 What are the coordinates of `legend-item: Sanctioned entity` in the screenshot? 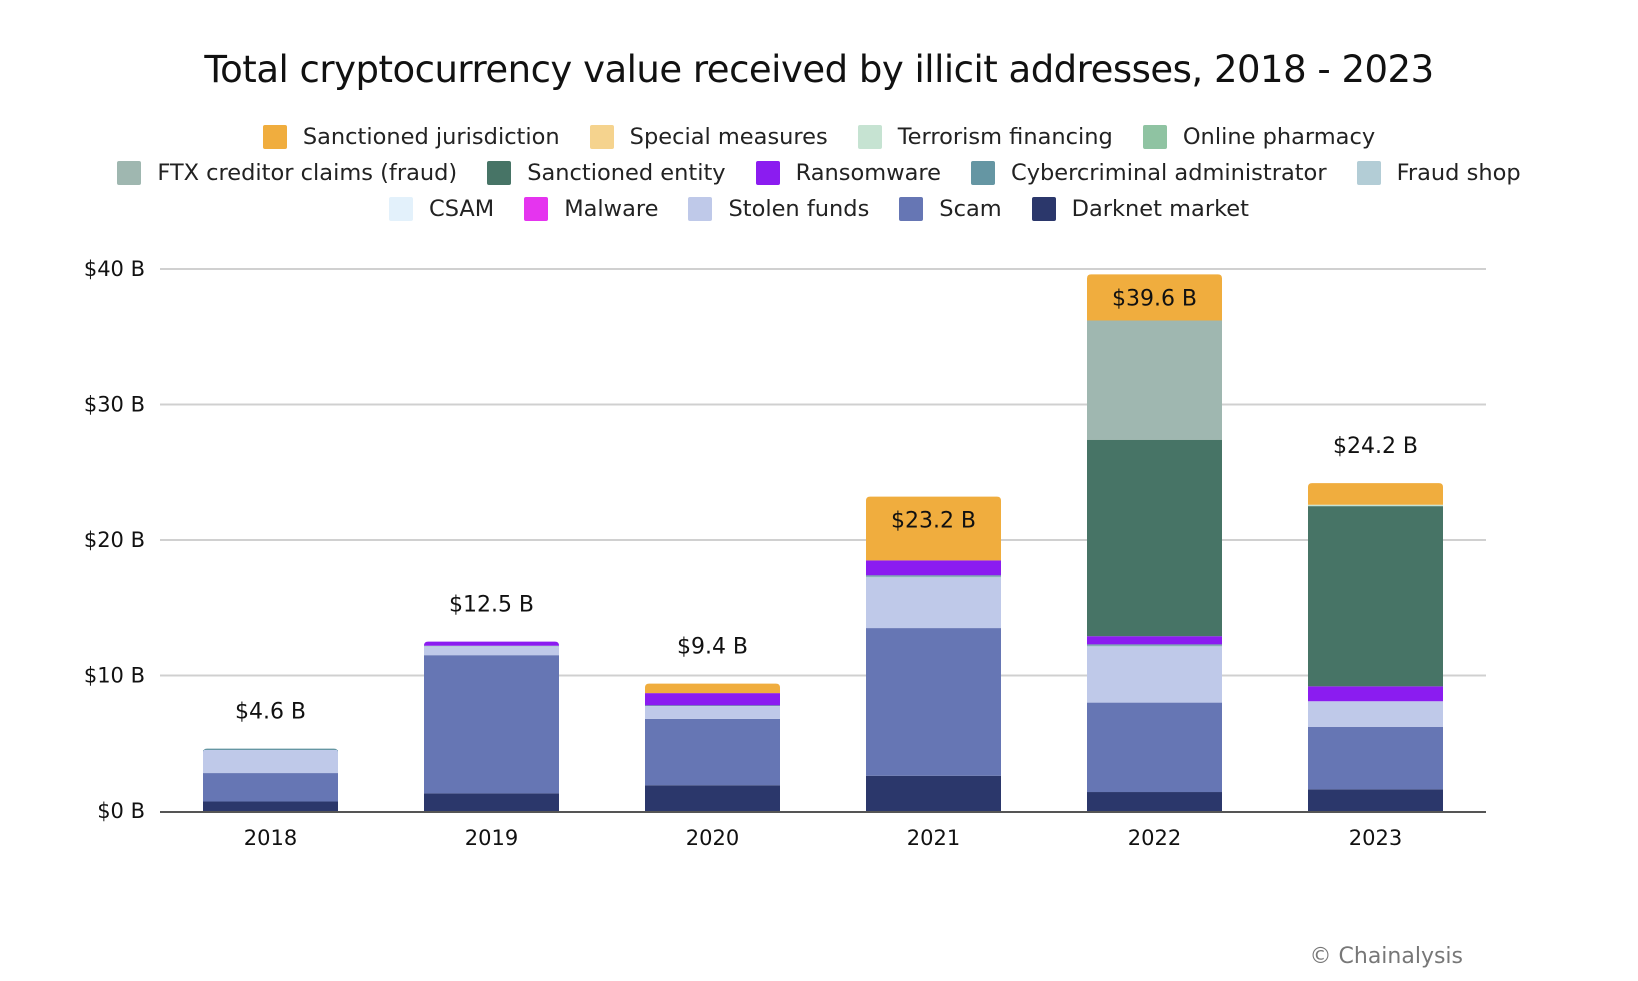 It's located at (606, 173).